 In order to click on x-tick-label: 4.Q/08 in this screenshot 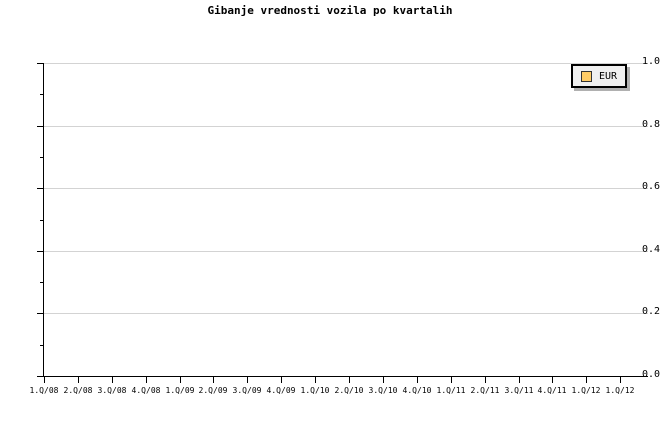, I will do `click(146, 390)`.